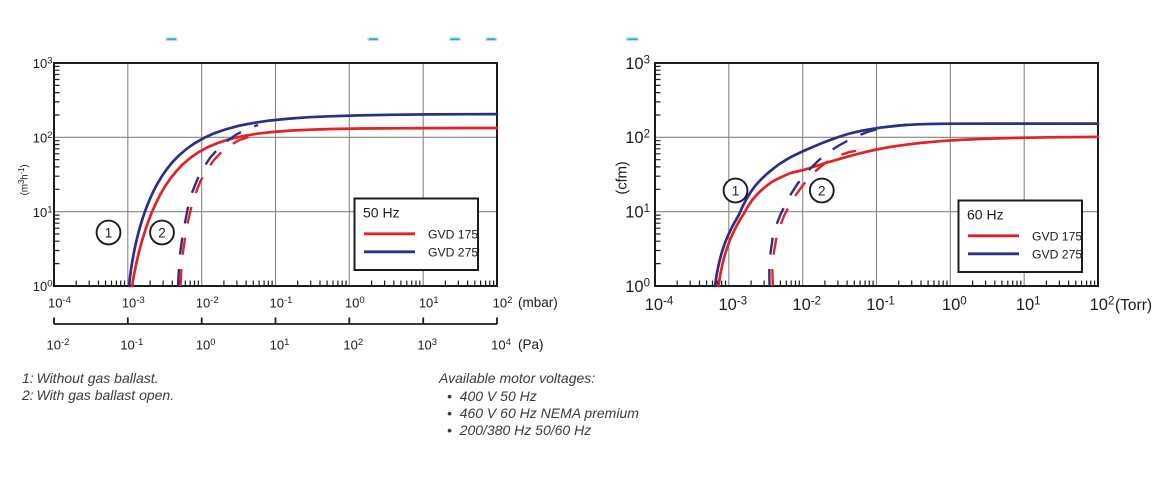  What do you see at coordinates (531, 344) in the screenshot?
I see `svg-text: (Pa)` at bounding box center [531, 344].